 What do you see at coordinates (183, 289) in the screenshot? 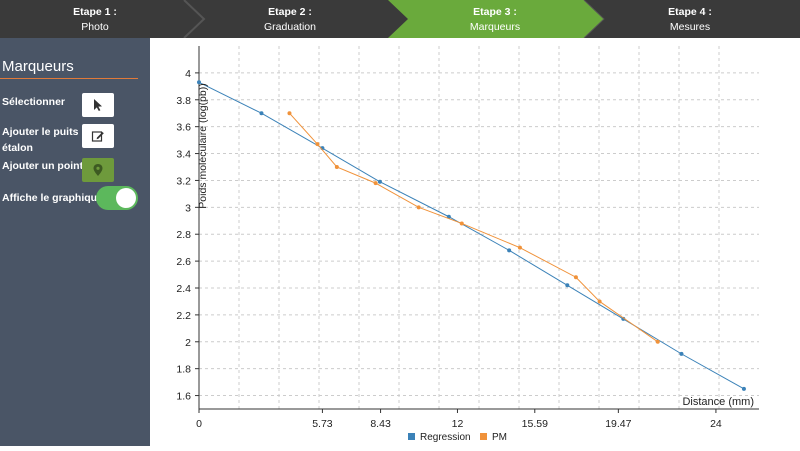
I see `y-tick-label: 2.4` at bounding box center [183, 289].